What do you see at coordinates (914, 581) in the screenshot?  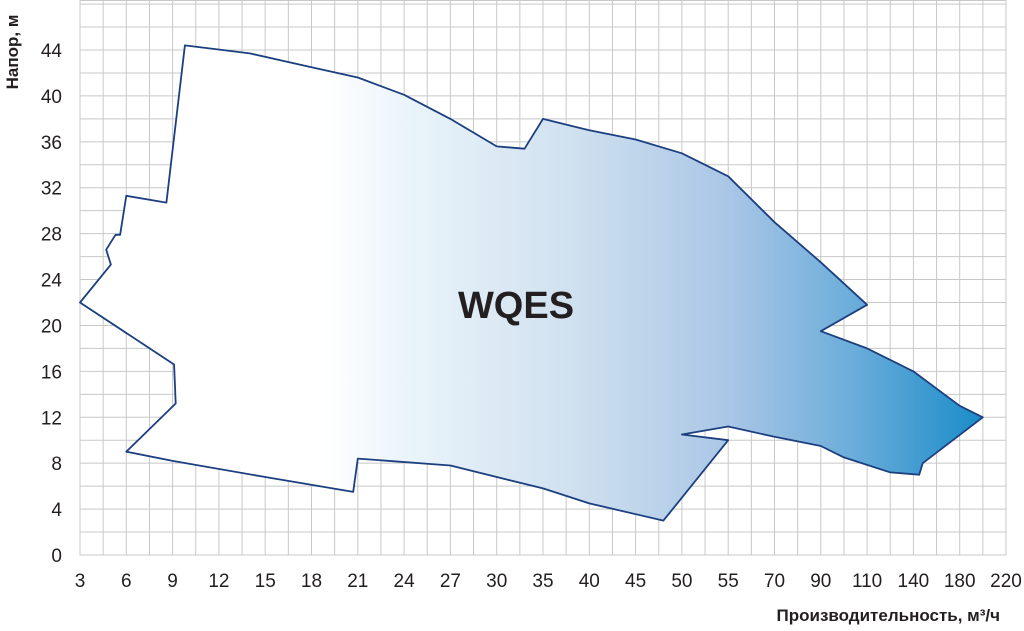 I see `x-tick-label: 140` at bounding box center [914, 581].